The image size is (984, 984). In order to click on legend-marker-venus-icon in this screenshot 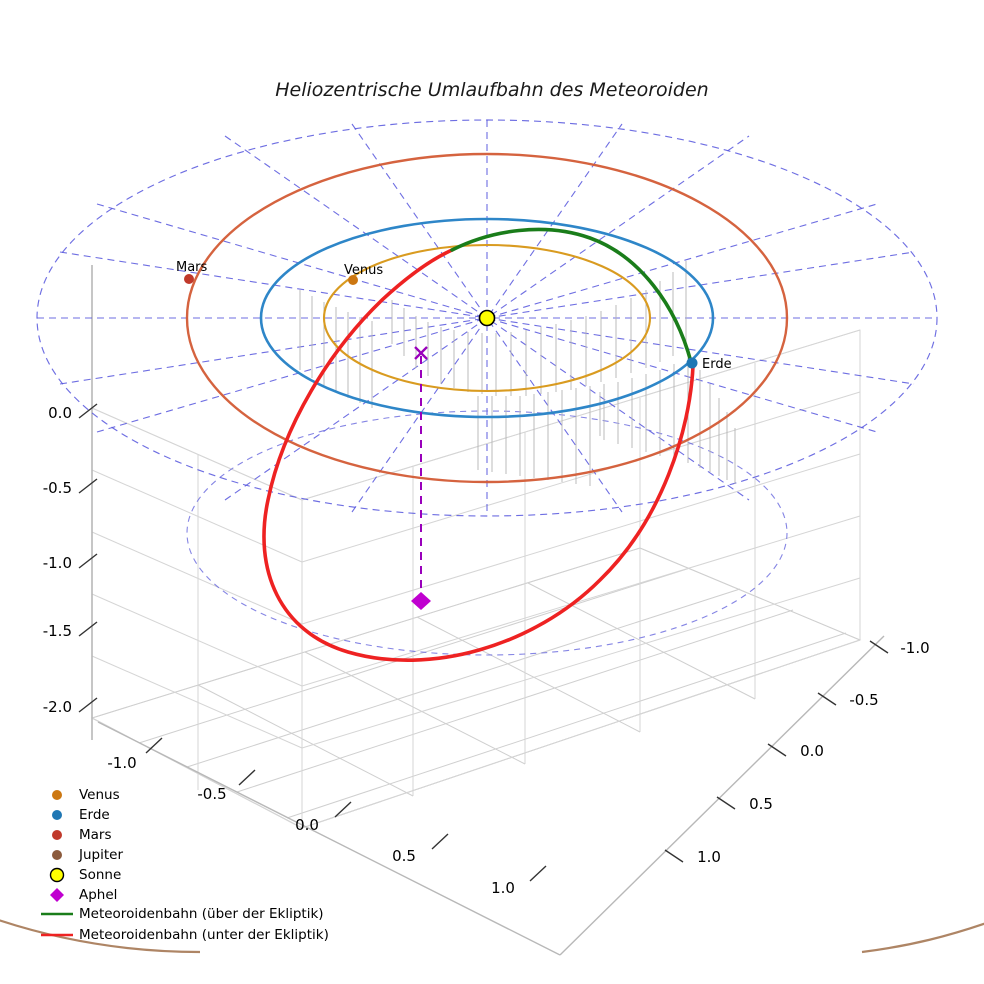, I will do `click(57, 795)`.